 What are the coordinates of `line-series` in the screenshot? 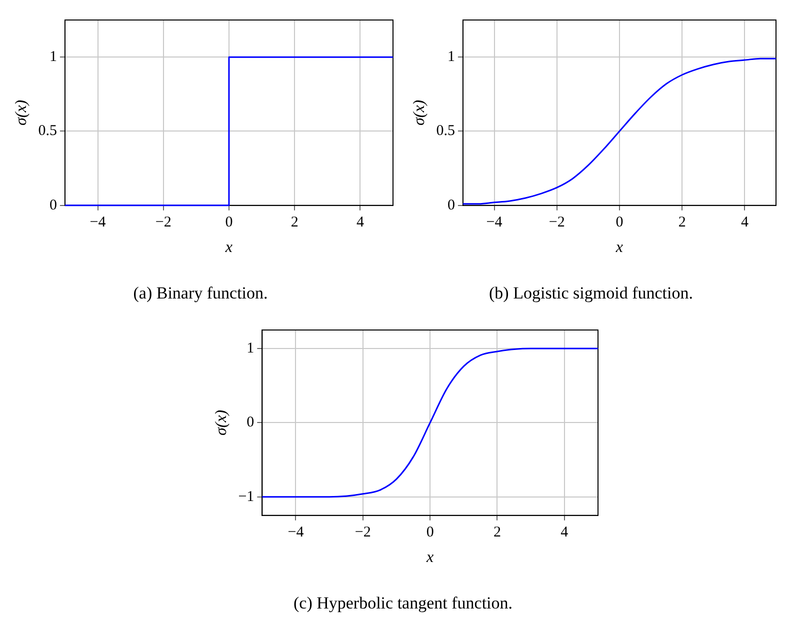 It's located at (430, 423).